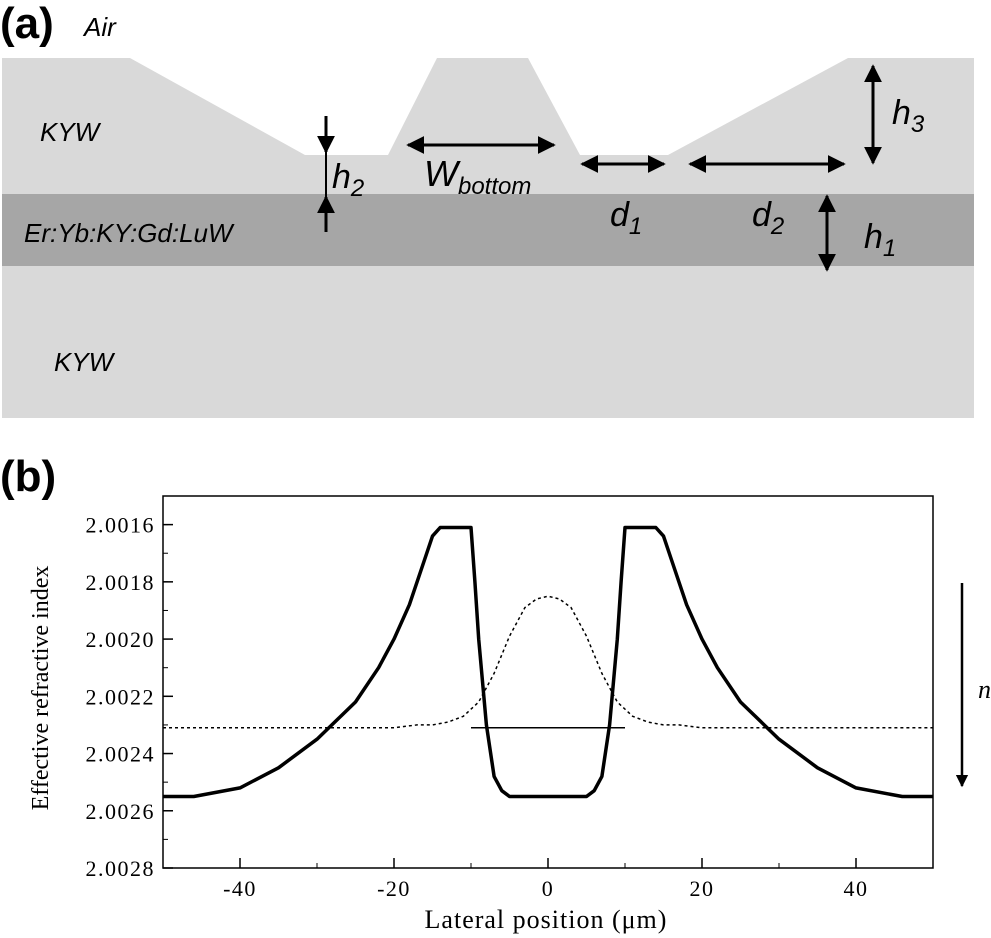 The width and height of the screenshot is (991, 938). What do you see at coordinates (240, 888) in the screenshot?
I see `x-tick-label: -40` at bounding box center [240, 888].